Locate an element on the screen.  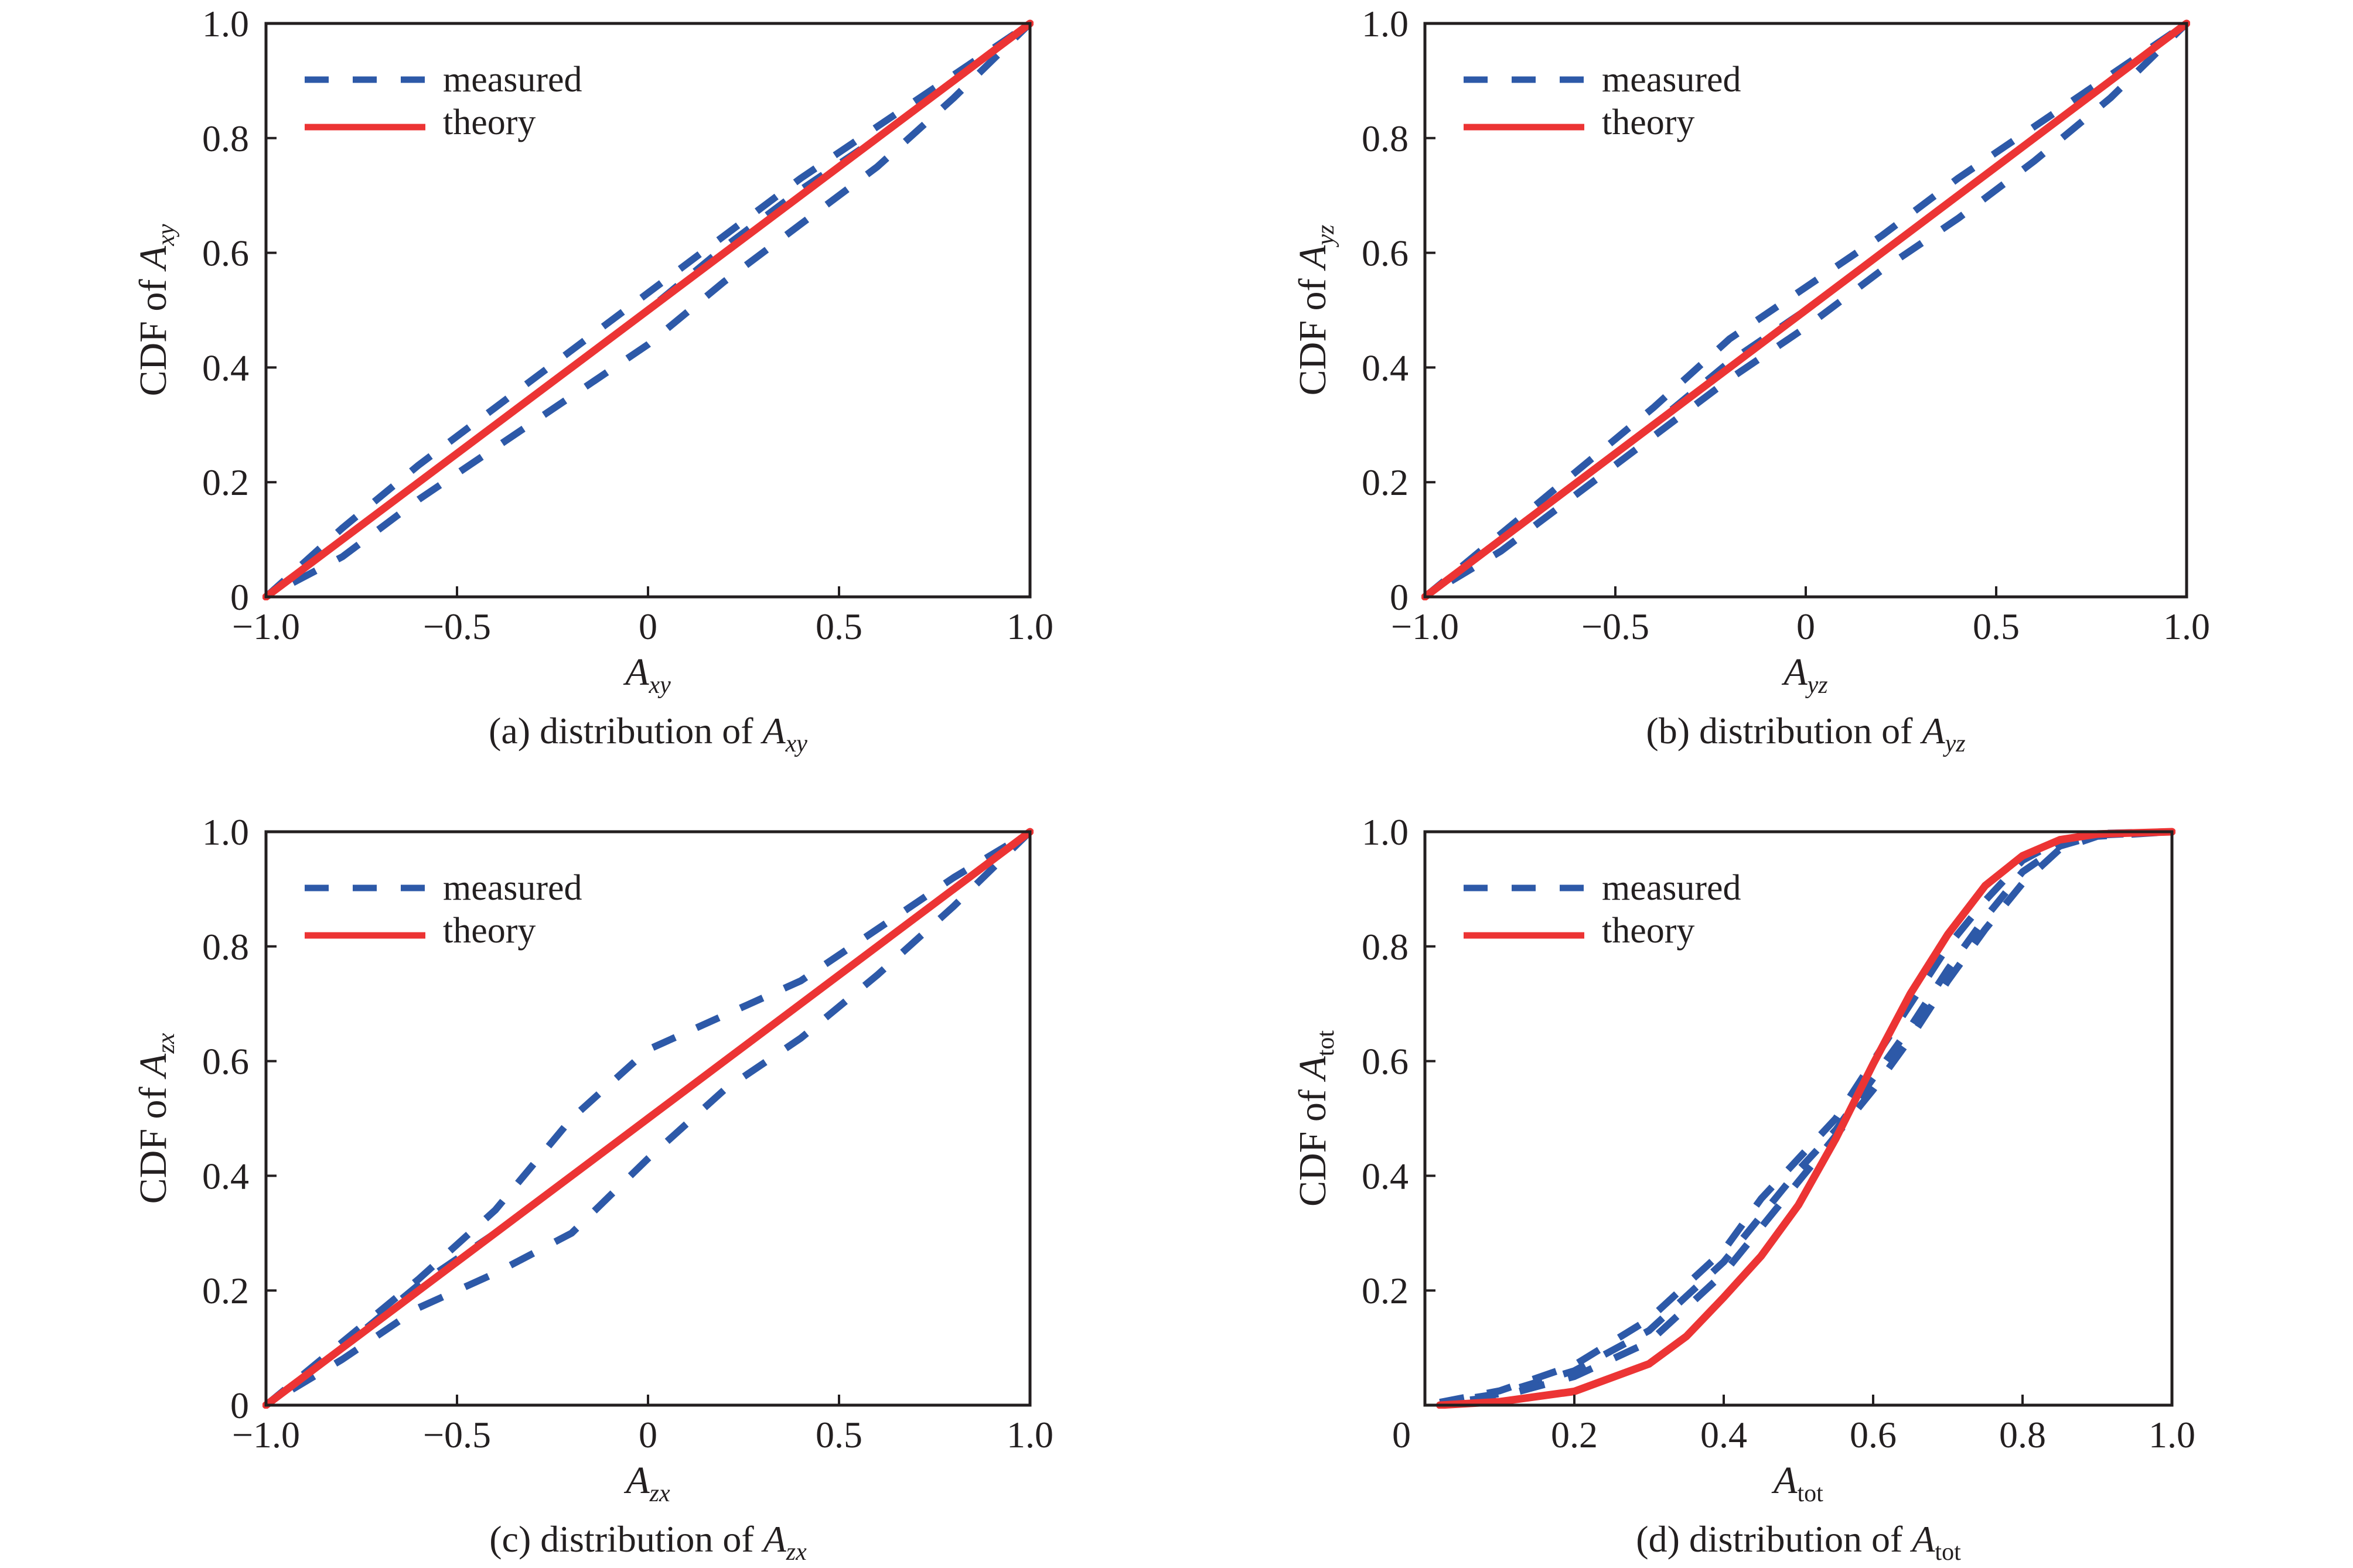
x-axis-label-subscript: yz is located at coordinates (1816, 685).